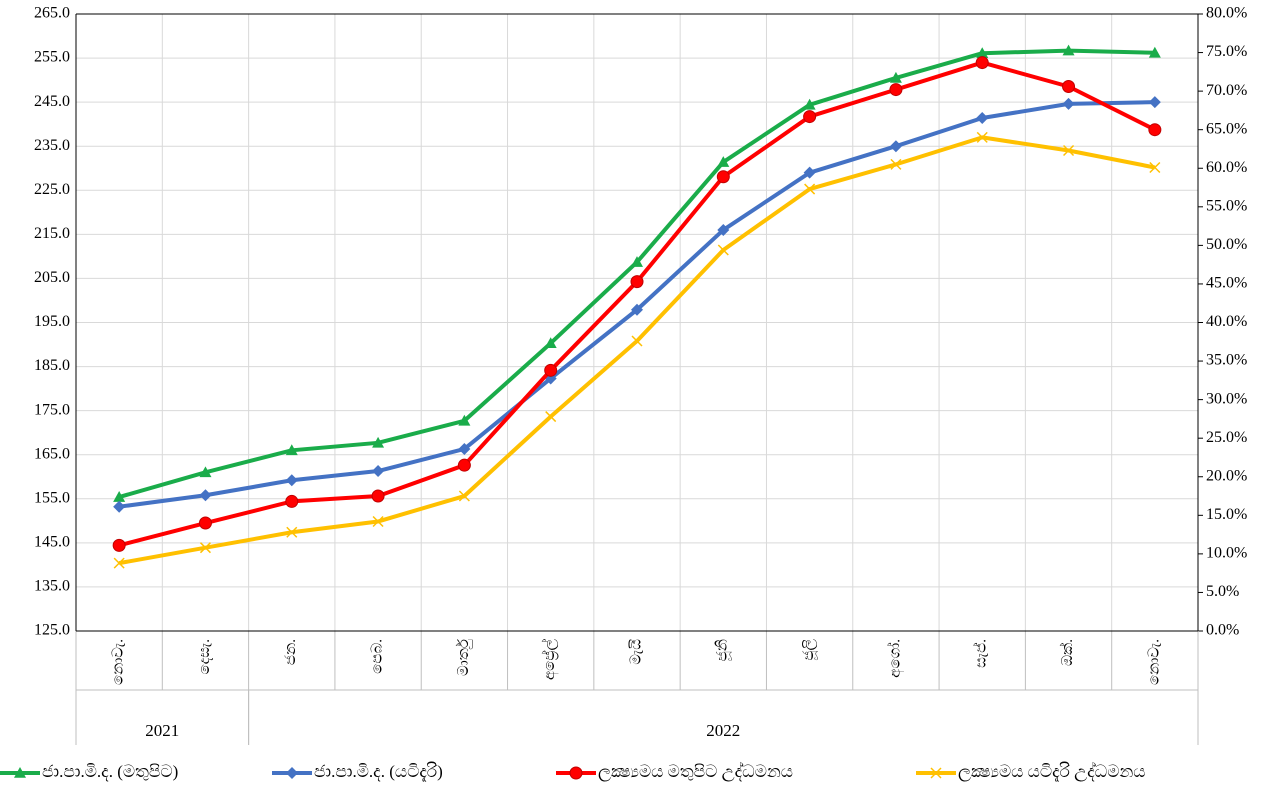 The width and height of the screenshot is (1284, 789). I want to click on y-tick-label: 165.0, so click(52, 453).